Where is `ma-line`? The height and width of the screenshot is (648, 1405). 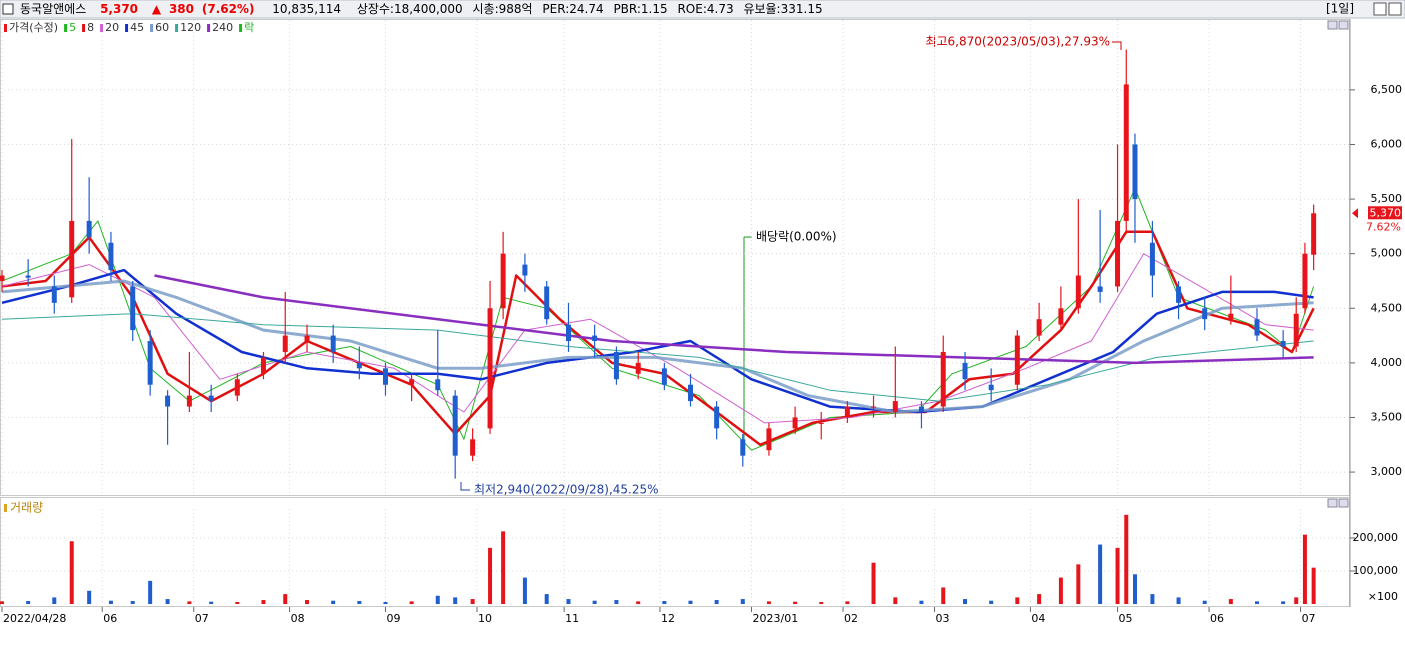 ma-line is located at coordinates (657, 357).